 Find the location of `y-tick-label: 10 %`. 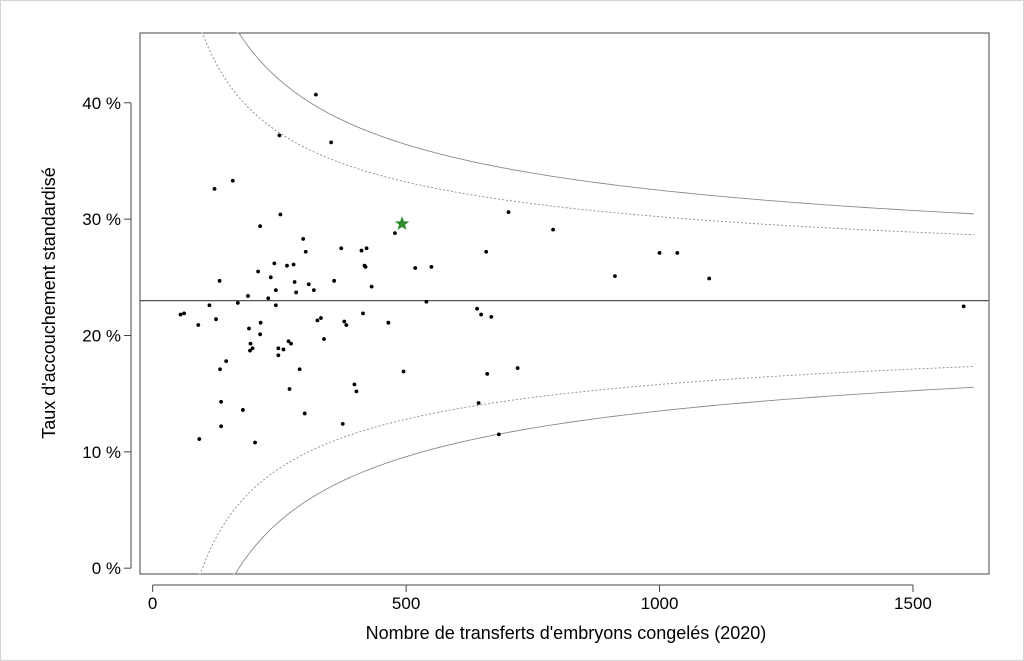

y-tick-label: 10 % is located at coordinates (101, 452).